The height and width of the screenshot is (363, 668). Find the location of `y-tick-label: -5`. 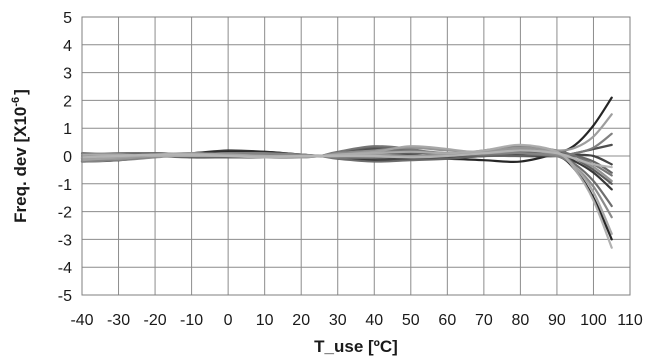

y-tick-label: -5 is located at coordinates (65, 296).